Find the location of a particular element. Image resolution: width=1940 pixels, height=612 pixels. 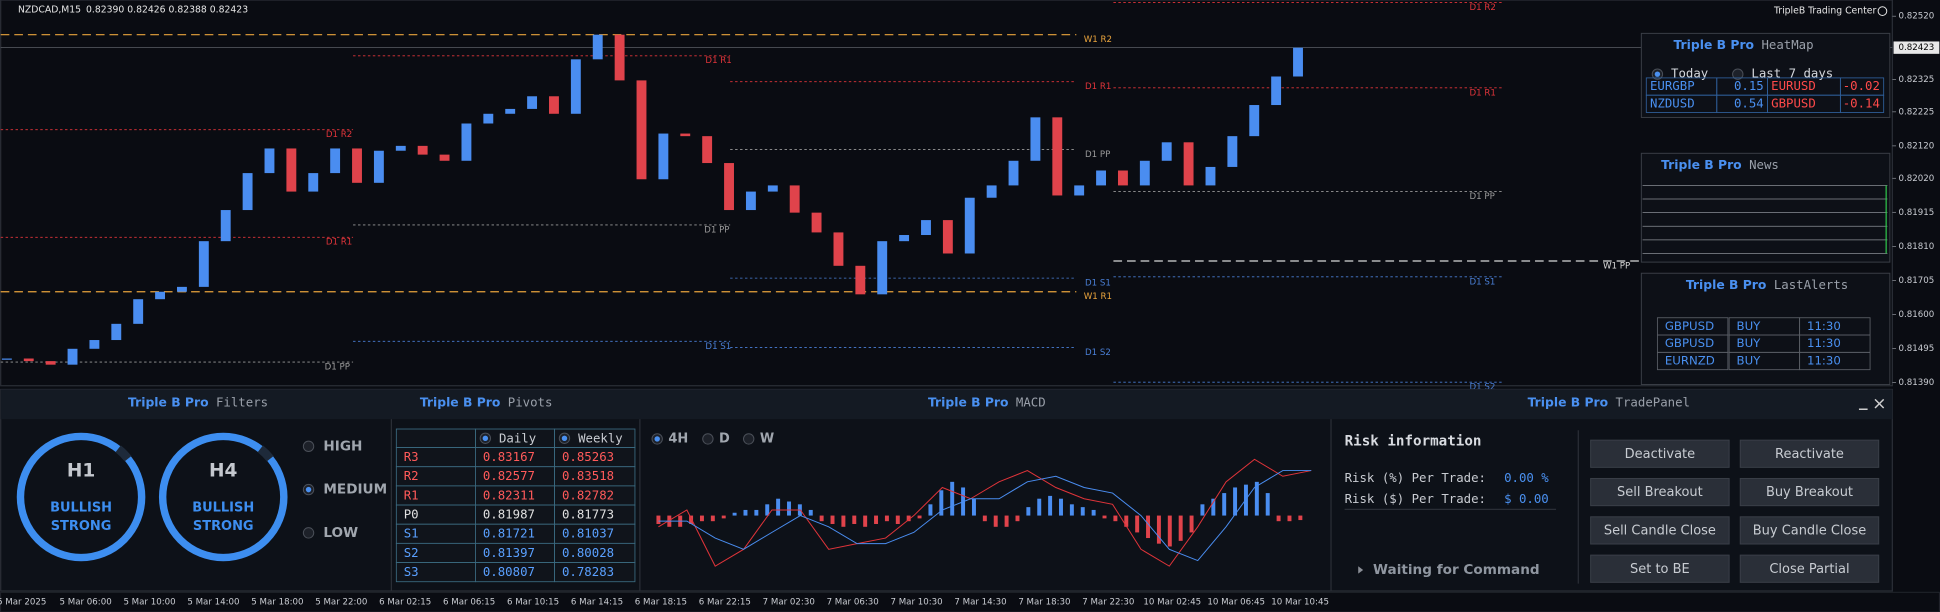

pivot-corner is located at coordinates (435, 438).